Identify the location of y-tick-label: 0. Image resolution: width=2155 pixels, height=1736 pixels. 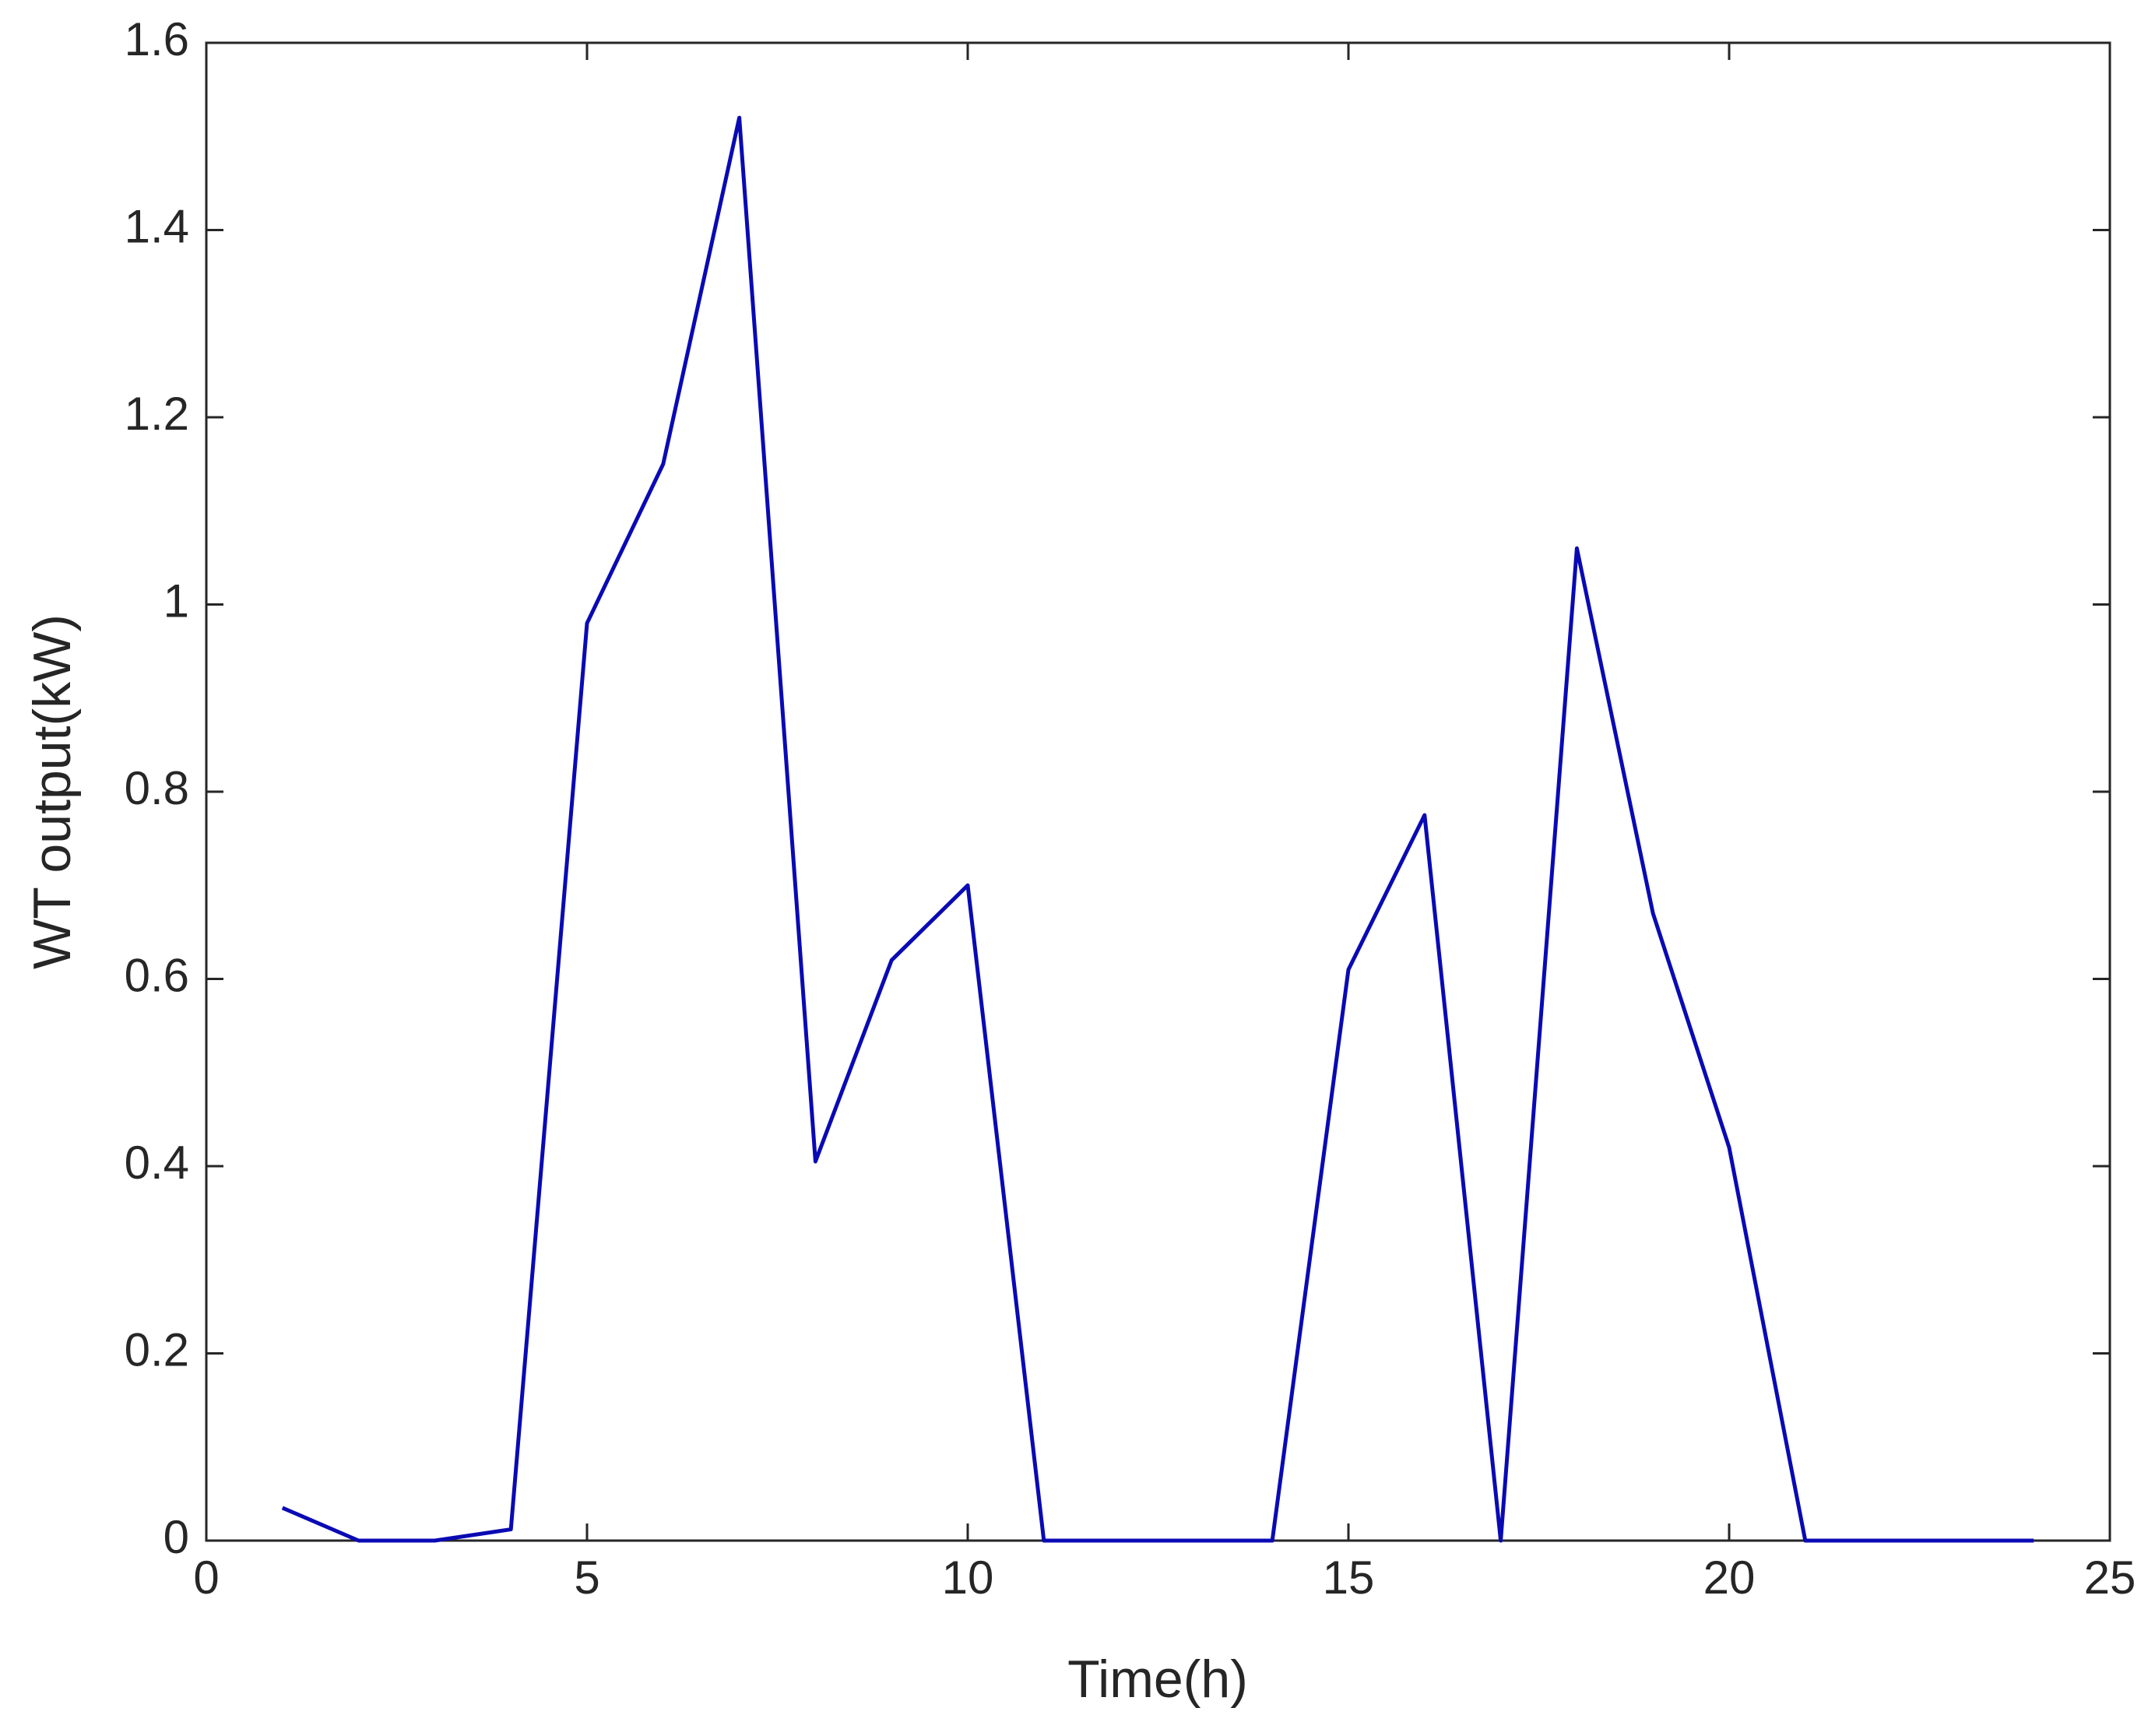
(176, 1537).